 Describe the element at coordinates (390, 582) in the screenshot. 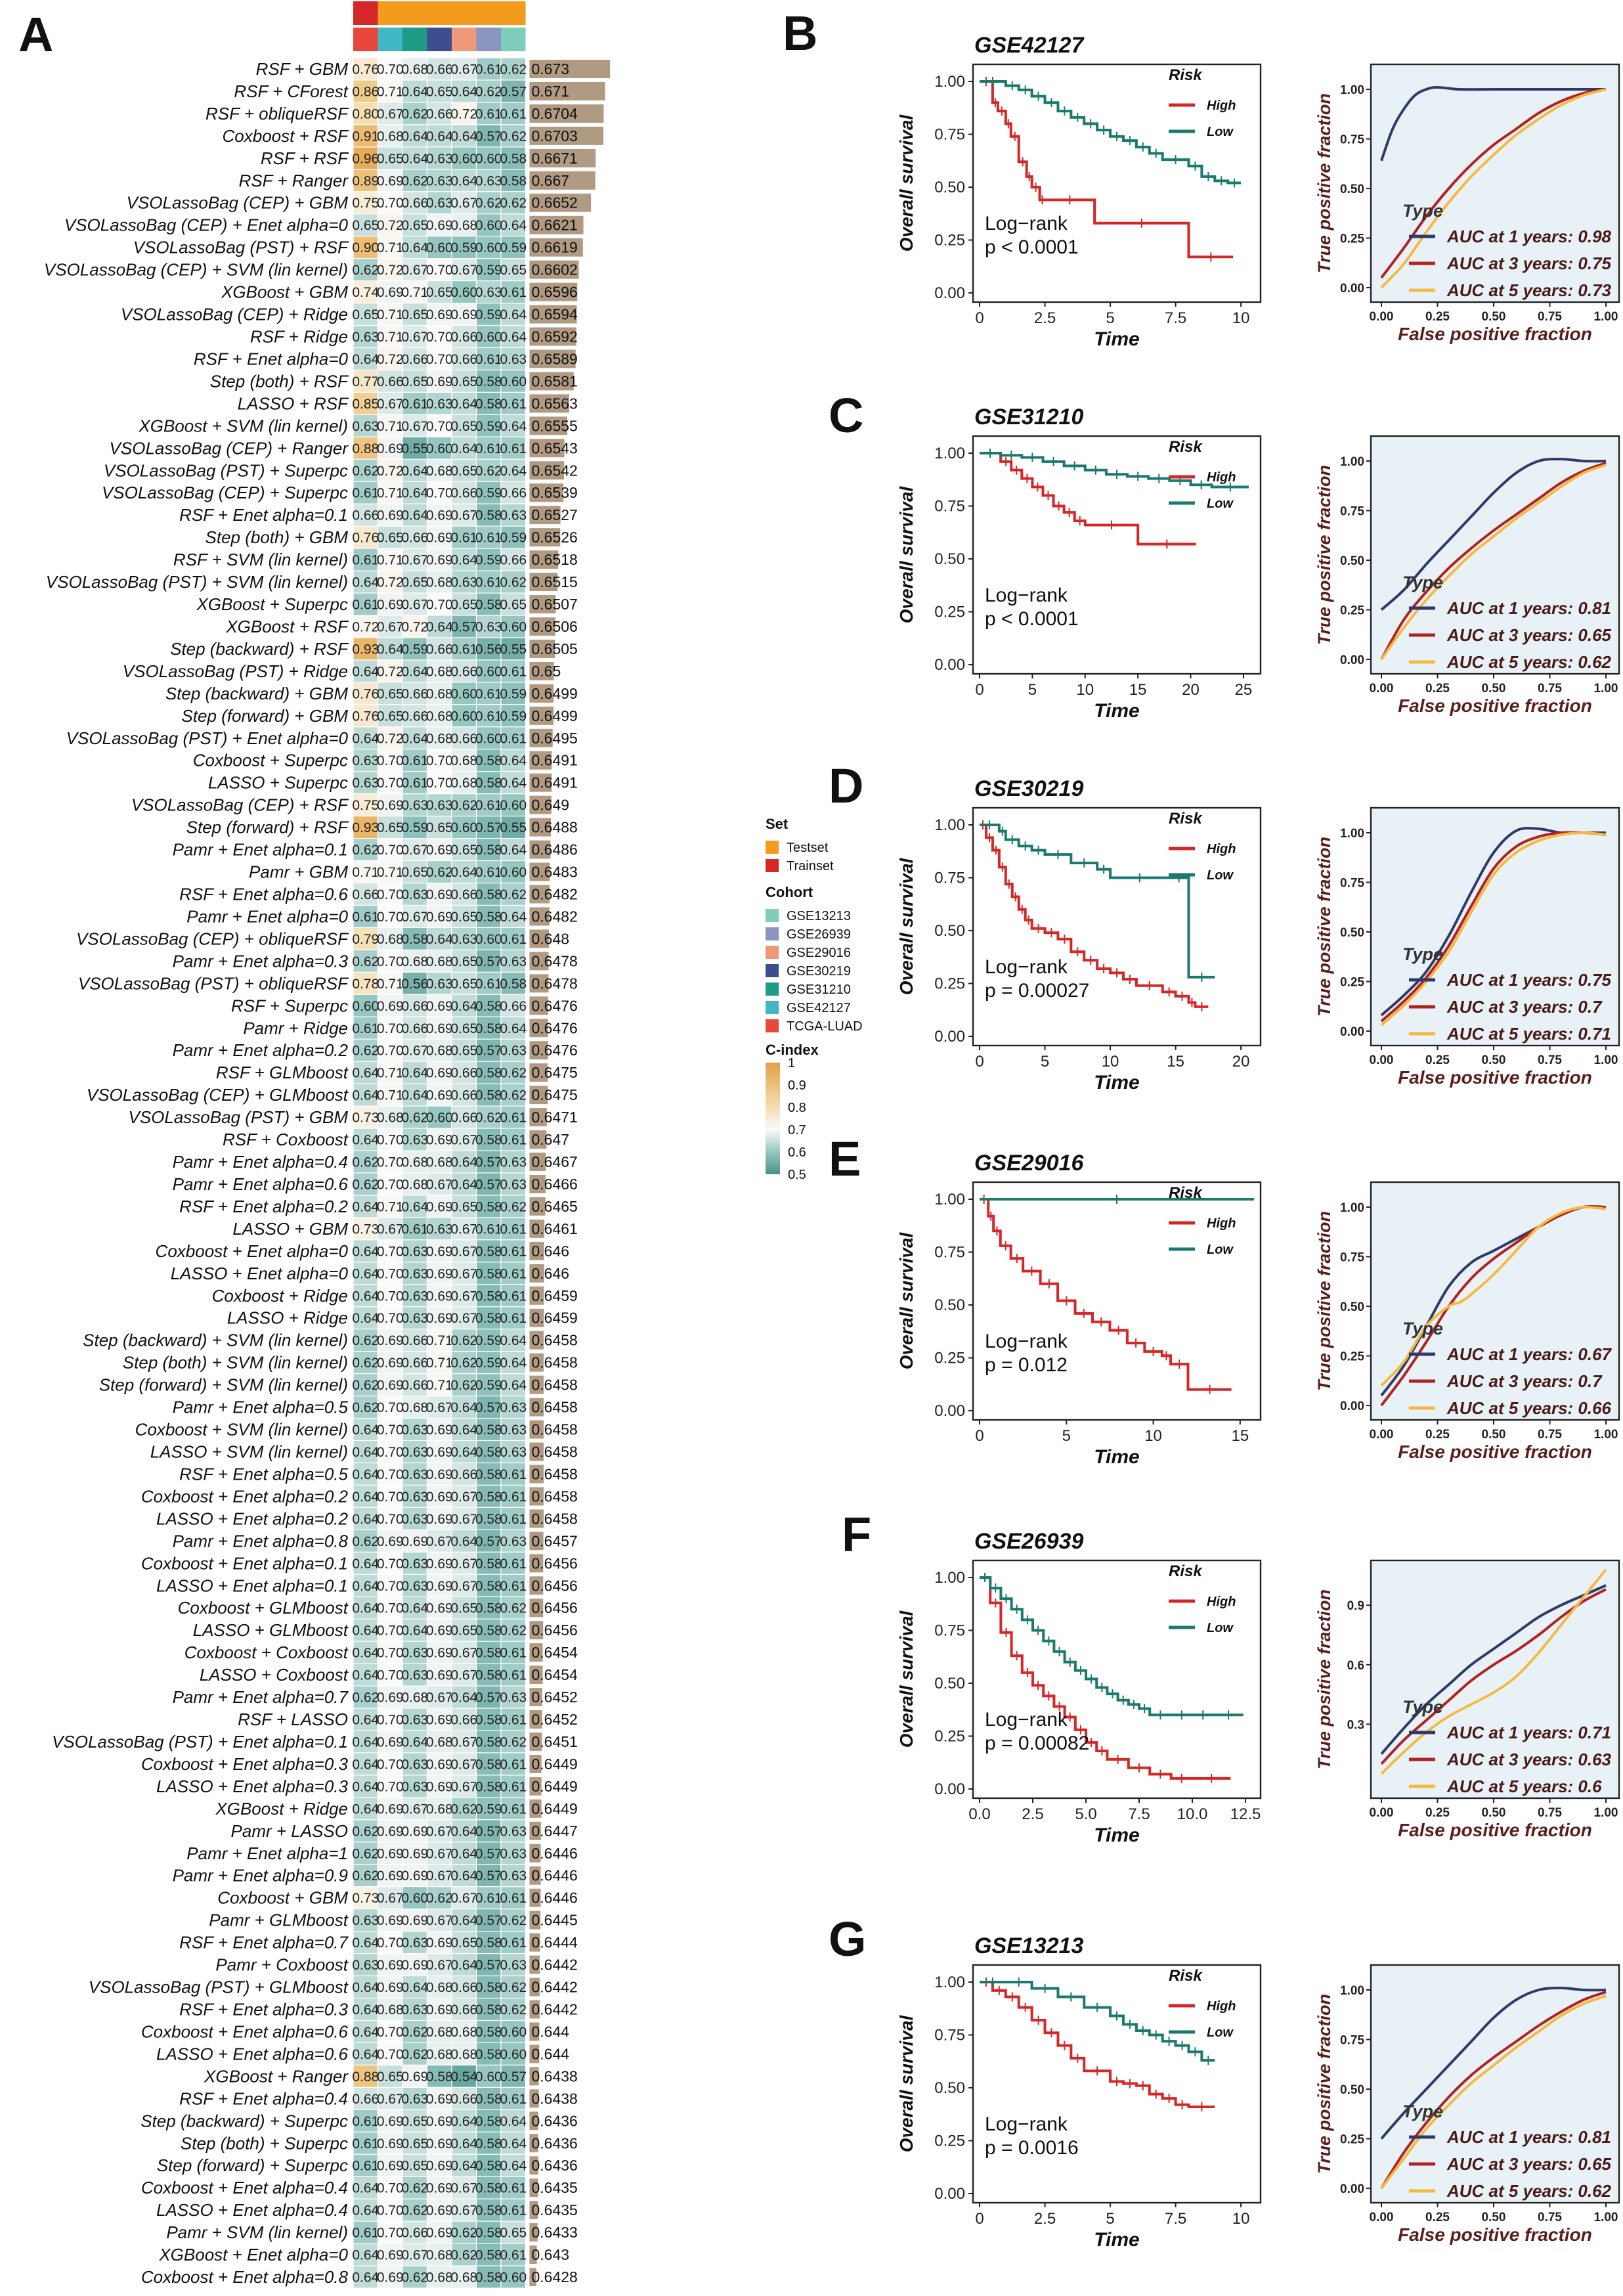

I see `heatmap-cell-value: 0.72` at that location.